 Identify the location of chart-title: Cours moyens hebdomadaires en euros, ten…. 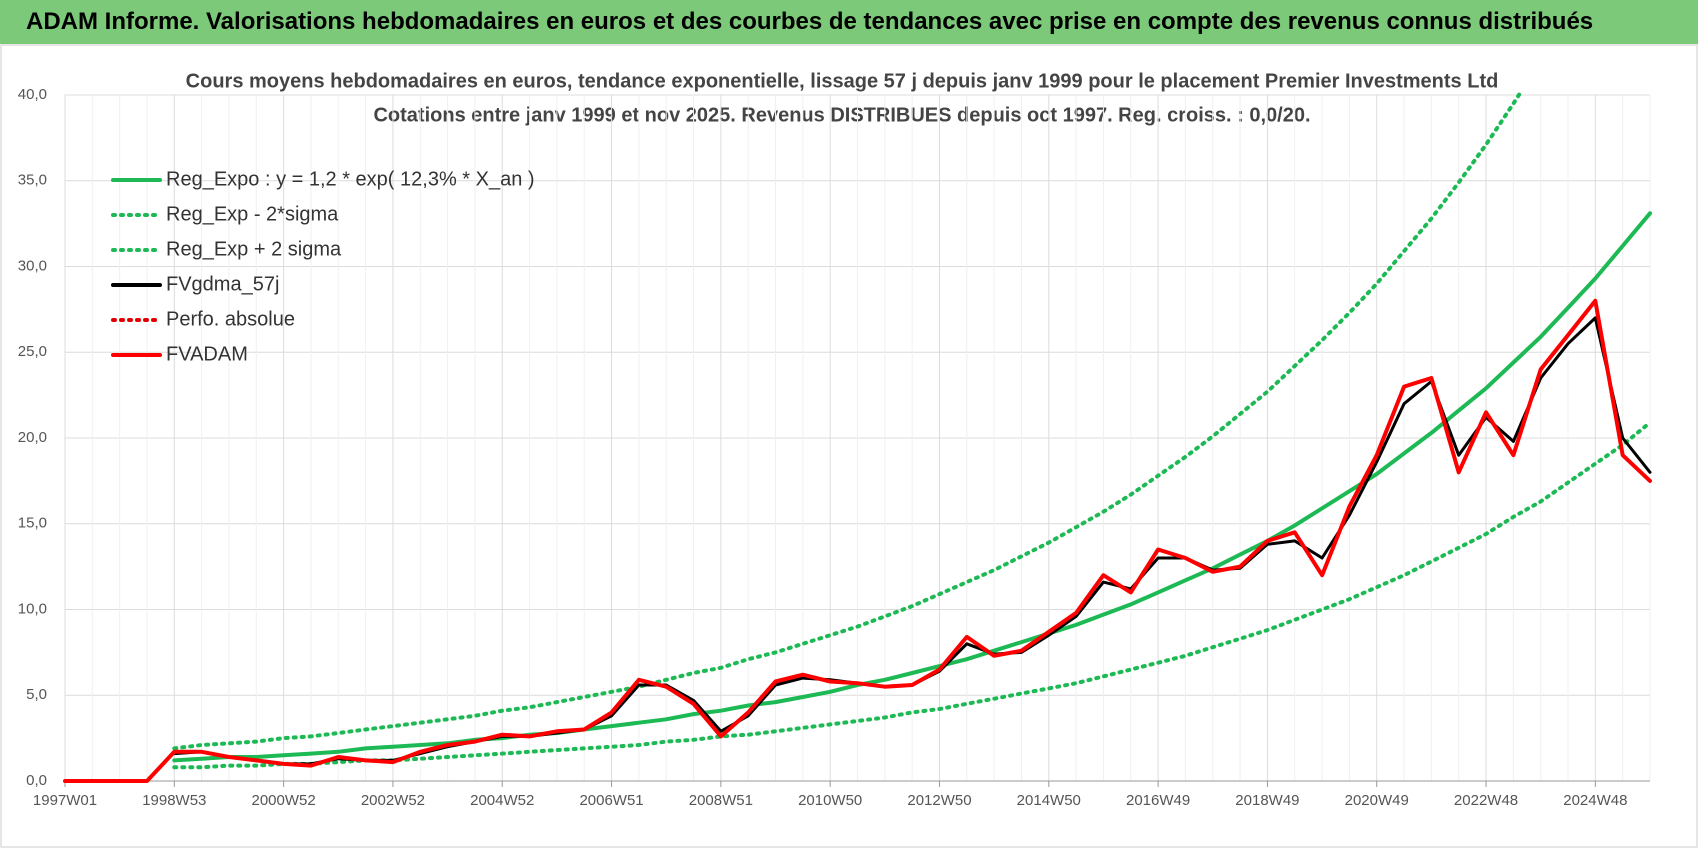
(842, 81).